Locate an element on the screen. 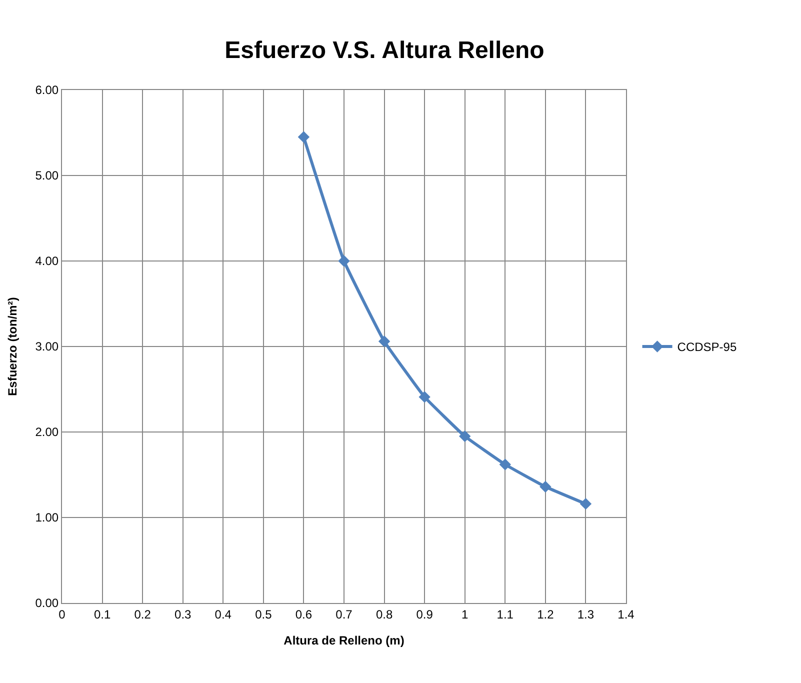 Image resolution: width=801 pixels, height=683 pixels. y-tick-label: 1.00 is located at coordinates (47, 517).